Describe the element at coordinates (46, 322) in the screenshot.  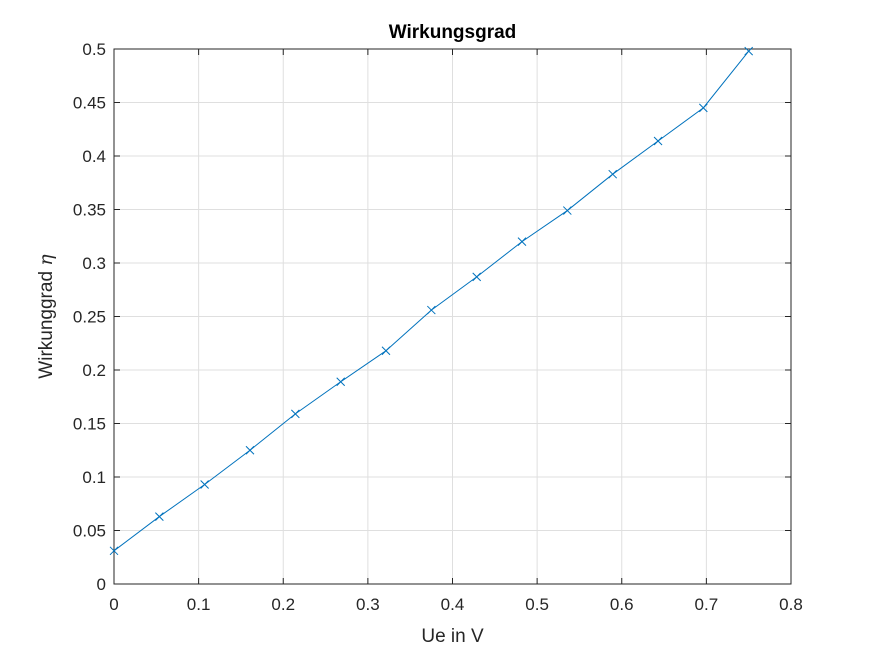
I see `y-axis-label-text: Wirkunggrad` at that location.